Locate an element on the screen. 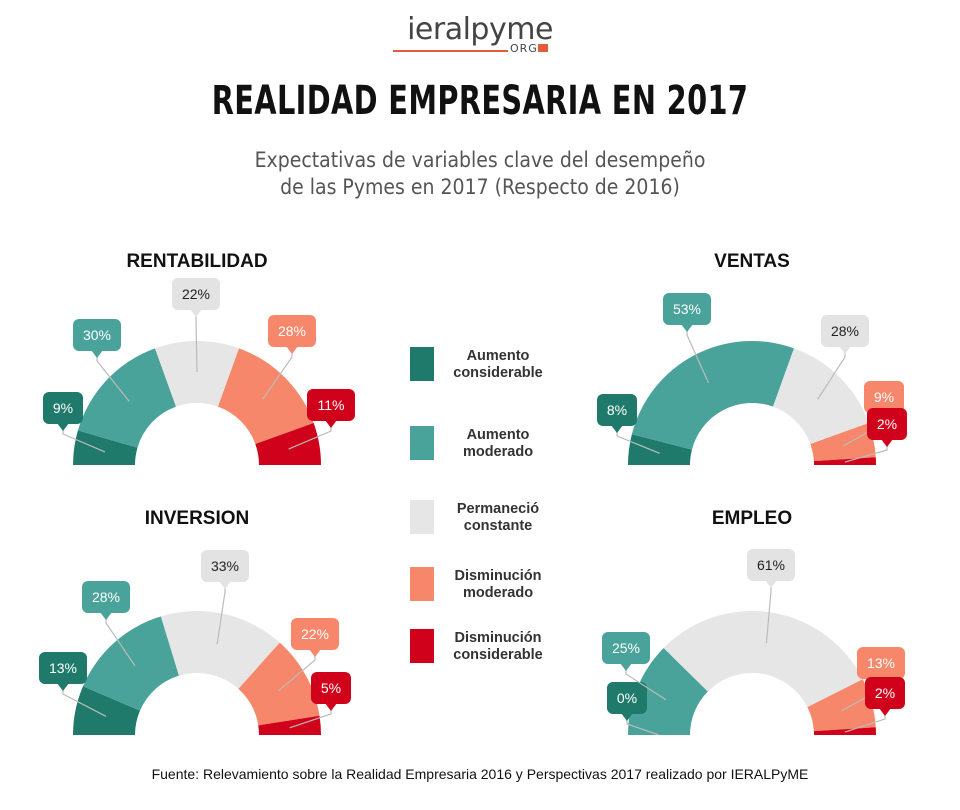 This screenshot has height=810, width=960. legend-item-disminucion-moderado: Disminución moderado is located at coordinates (485, 585).